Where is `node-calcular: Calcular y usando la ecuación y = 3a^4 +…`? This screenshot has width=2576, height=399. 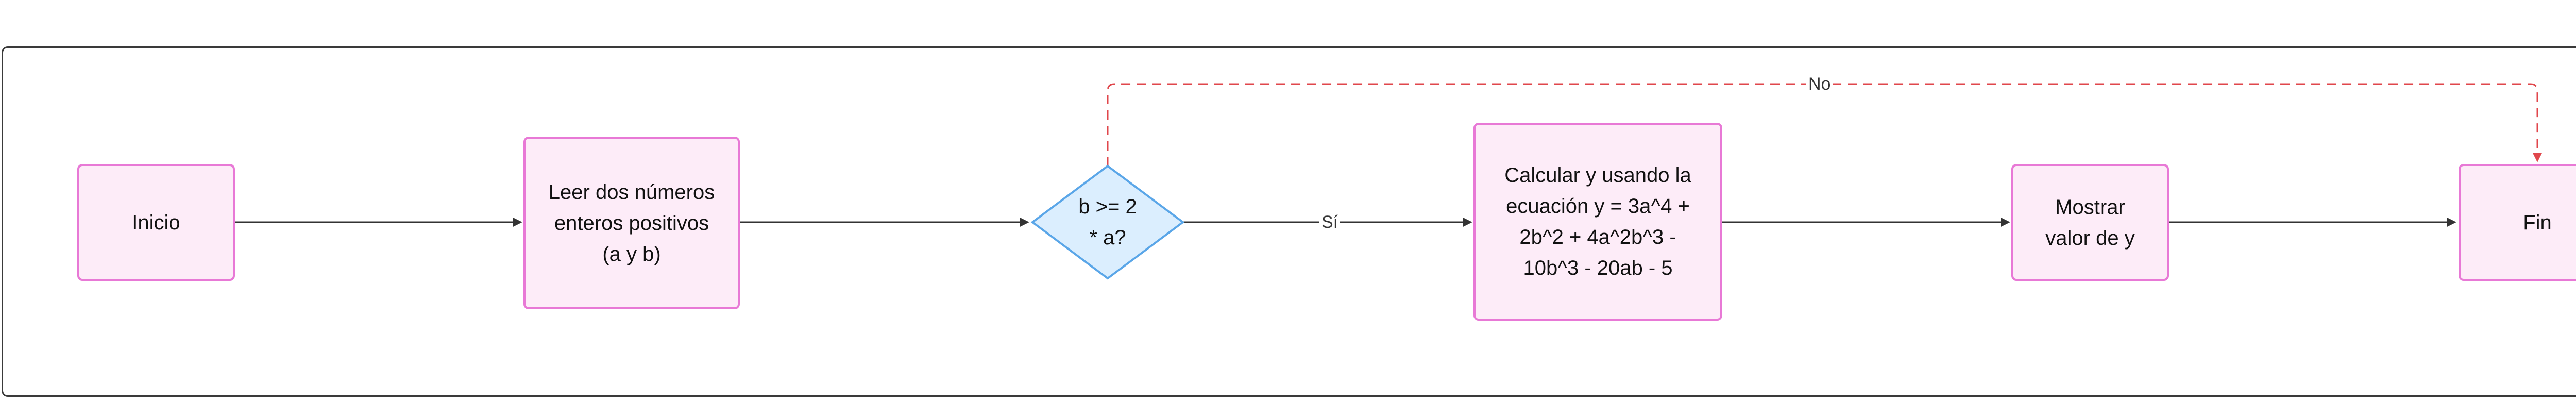 node-calcular: Calcular y usando la ecuación y = 3a^4 +… is located at coordinates (1597, 222).